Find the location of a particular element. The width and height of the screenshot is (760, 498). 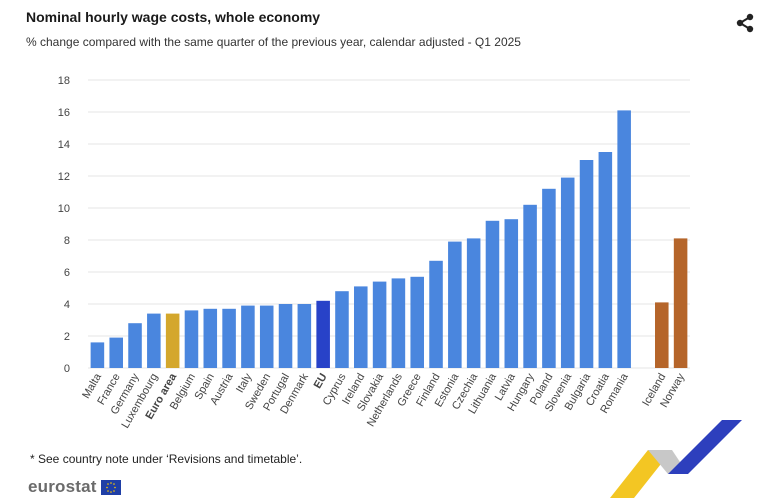

x-tick-label: EU is located at coordinates (321, 380).